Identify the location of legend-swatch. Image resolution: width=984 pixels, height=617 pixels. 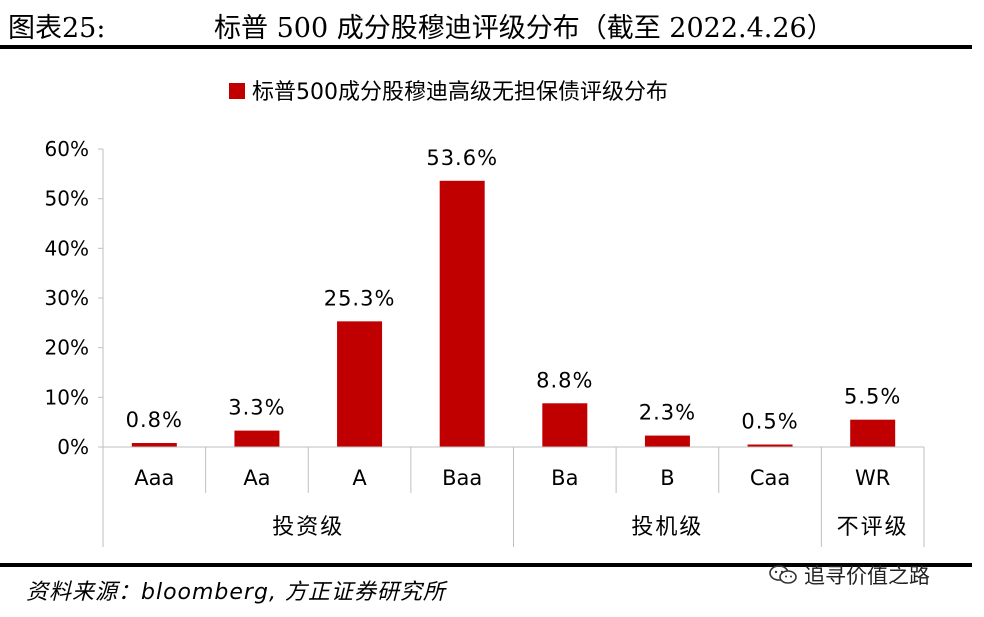
(237, 91).